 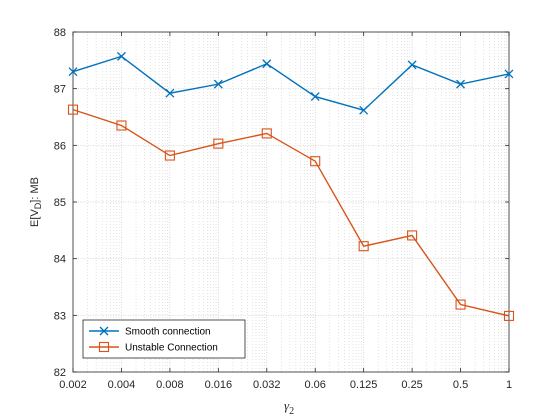 I want to click on y-tick-label: 83, so click(x=60, y=316).